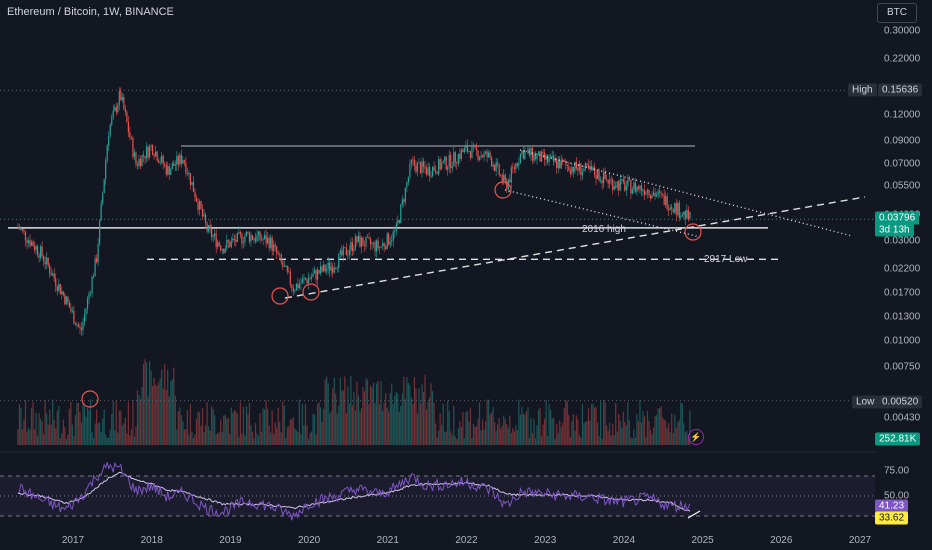 Image resolution: width=932 pixels, height=550 pixels. I want to click on currency-button: BTC, so click(897, 13).